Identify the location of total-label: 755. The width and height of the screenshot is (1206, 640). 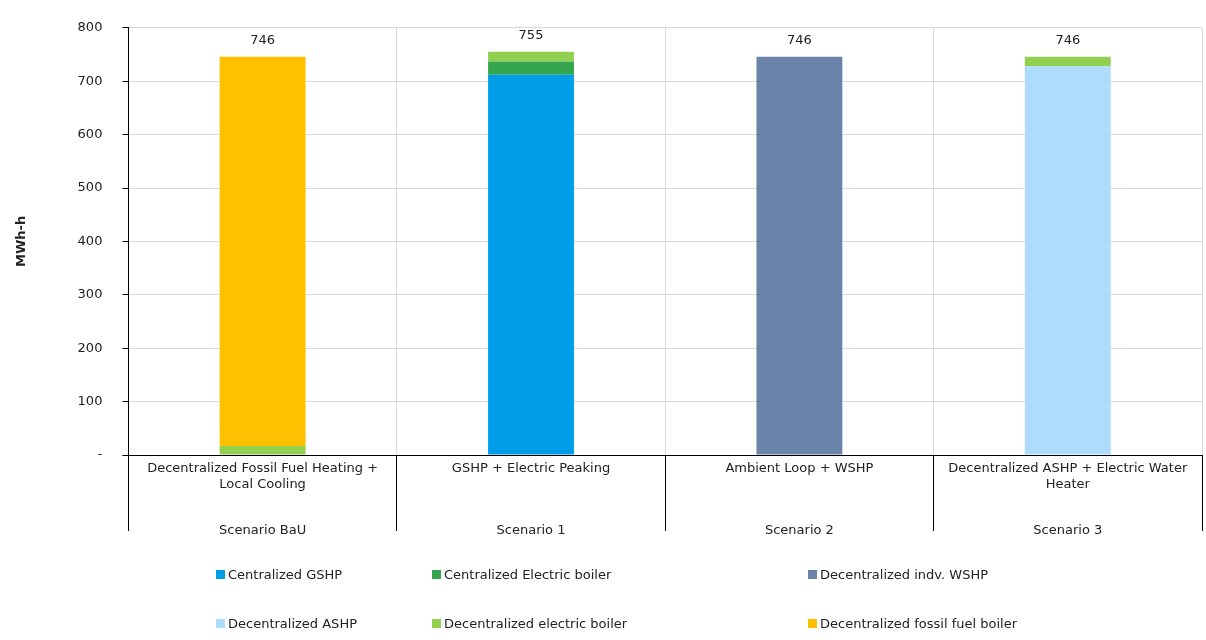
(531, 34).